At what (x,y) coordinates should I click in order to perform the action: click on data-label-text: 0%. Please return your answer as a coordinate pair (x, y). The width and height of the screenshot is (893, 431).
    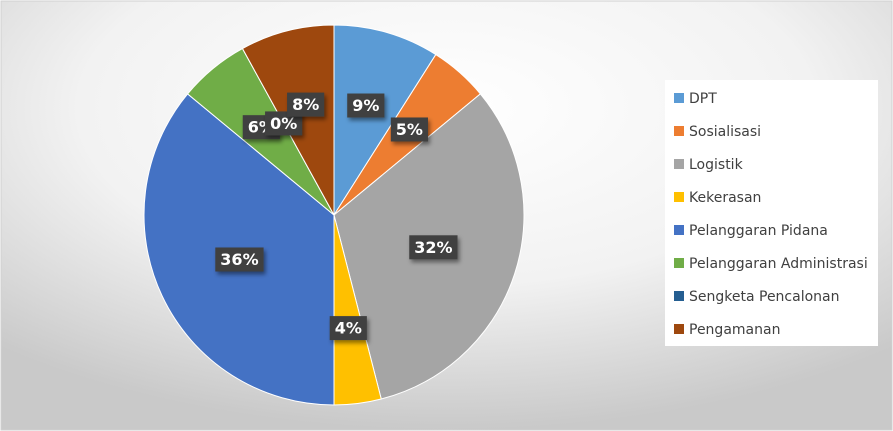
    Looking at the image, I should click on (283, 123).